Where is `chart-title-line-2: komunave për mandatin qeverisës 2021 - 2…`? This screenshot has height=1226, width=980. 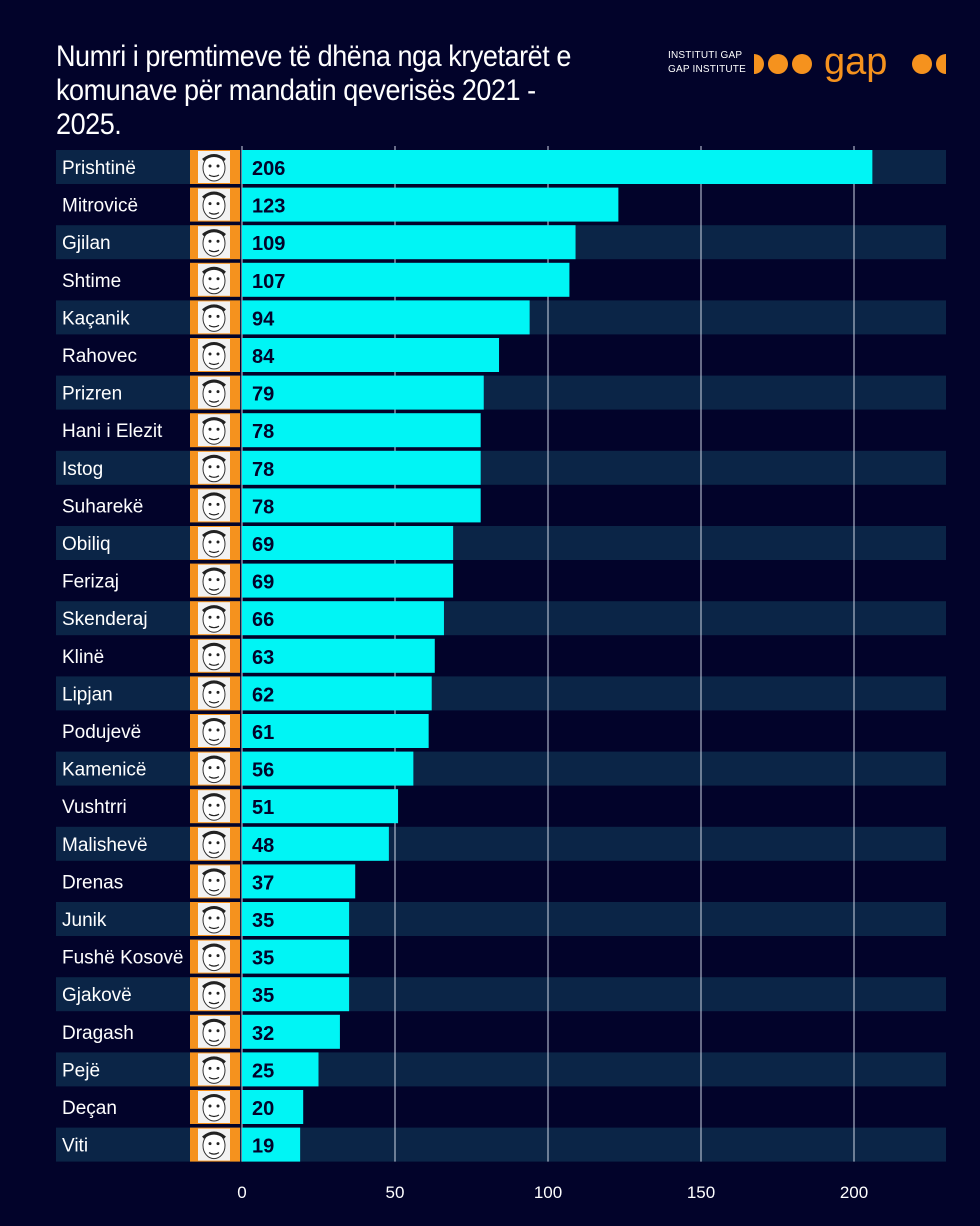
chart-title-line-2: komunave për mandatin qeverisës 2021 - 2… is located at coordinates (296, 107).